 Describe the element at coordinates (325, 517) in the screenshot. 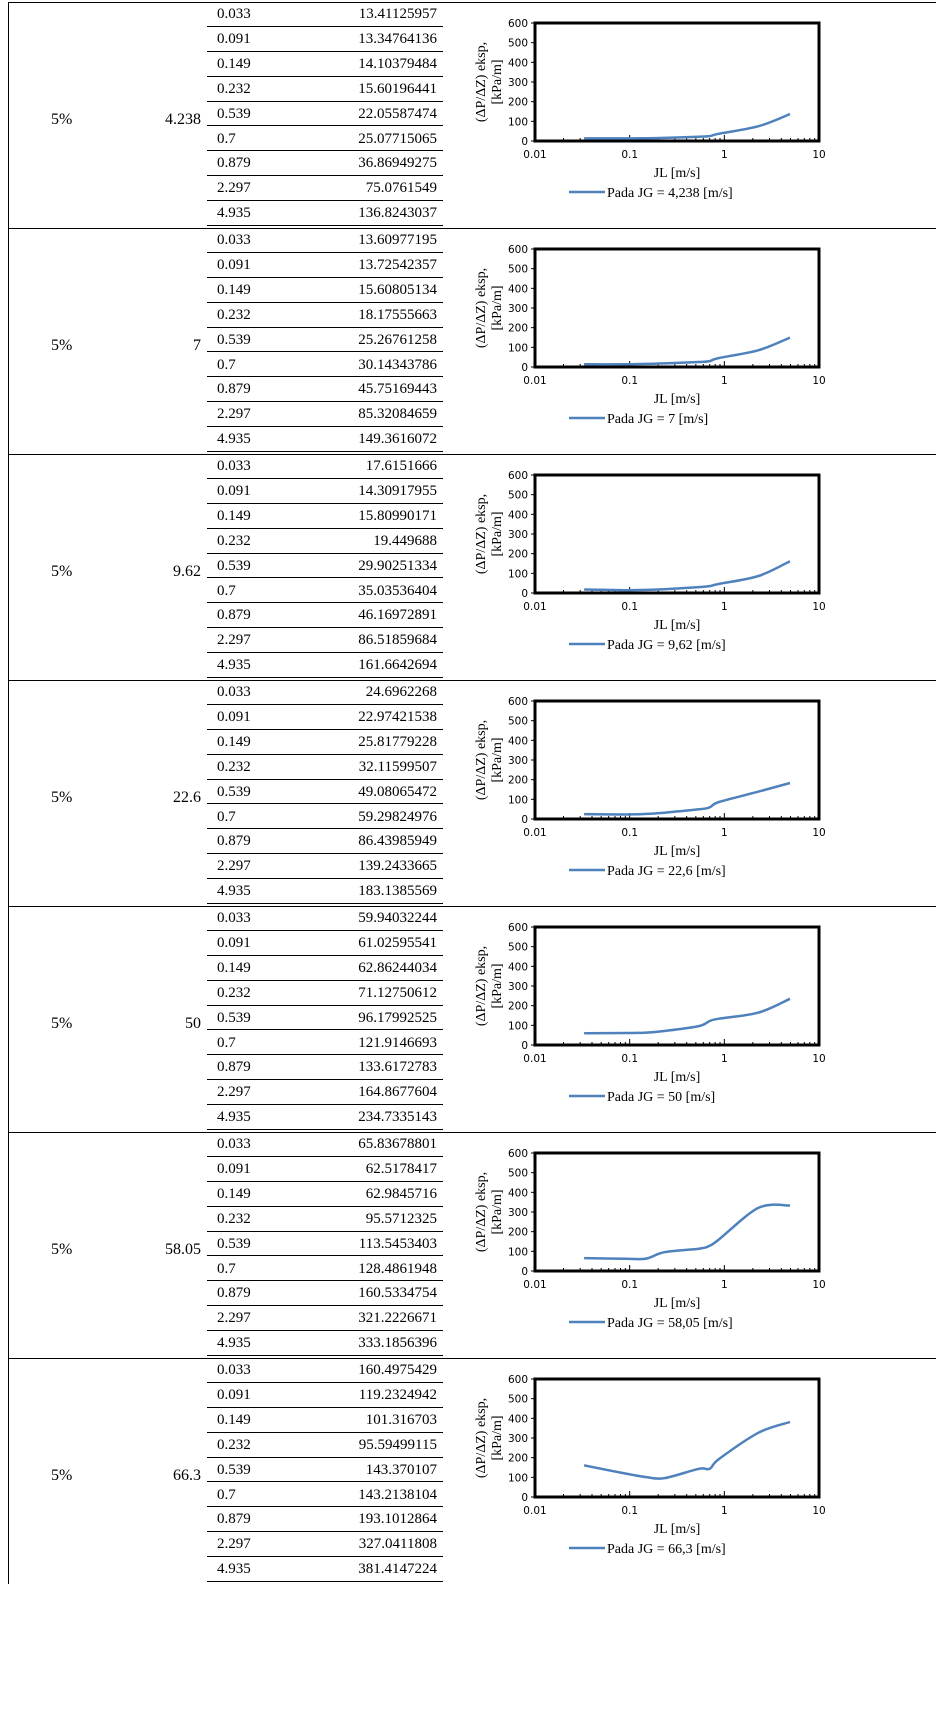

I see `table-row: 0.149 15.80990171` at that location.